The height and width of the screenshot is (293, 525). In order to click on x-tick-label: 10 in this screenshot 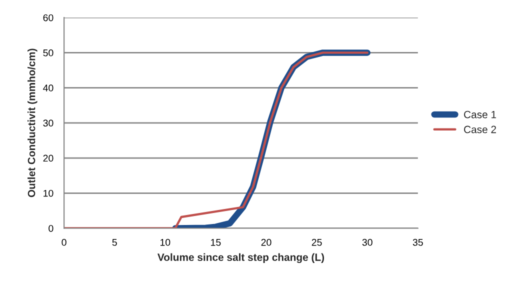, I will do `click(165, 242)`.